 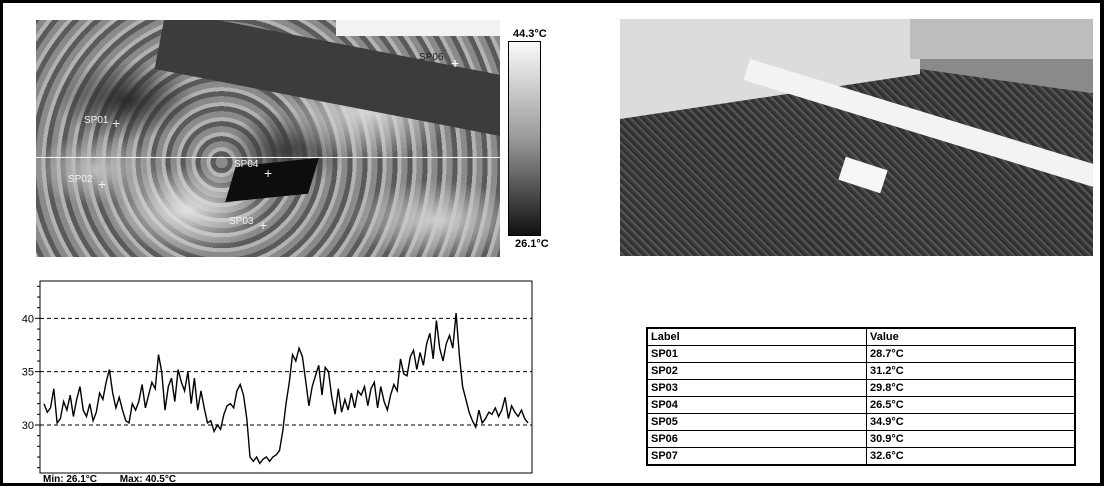 What do you see at coordinates (971, 439) in the screenshot?
I see `table-cell-value: 30.9°C` at bounding box center [971, 439].